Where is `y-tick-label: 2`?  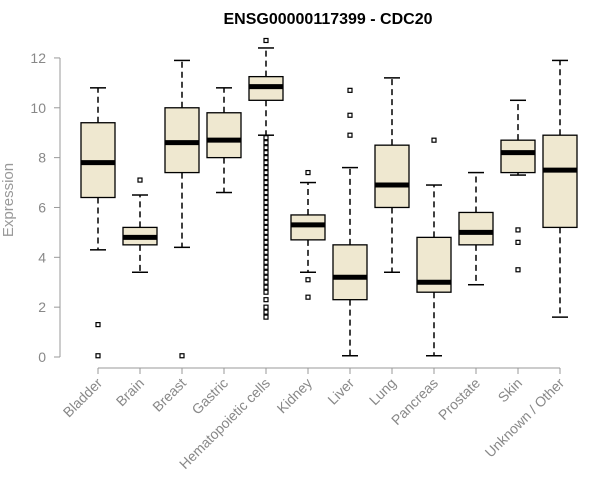
y-tick-label: 2 is located at coordinates (42, 307).